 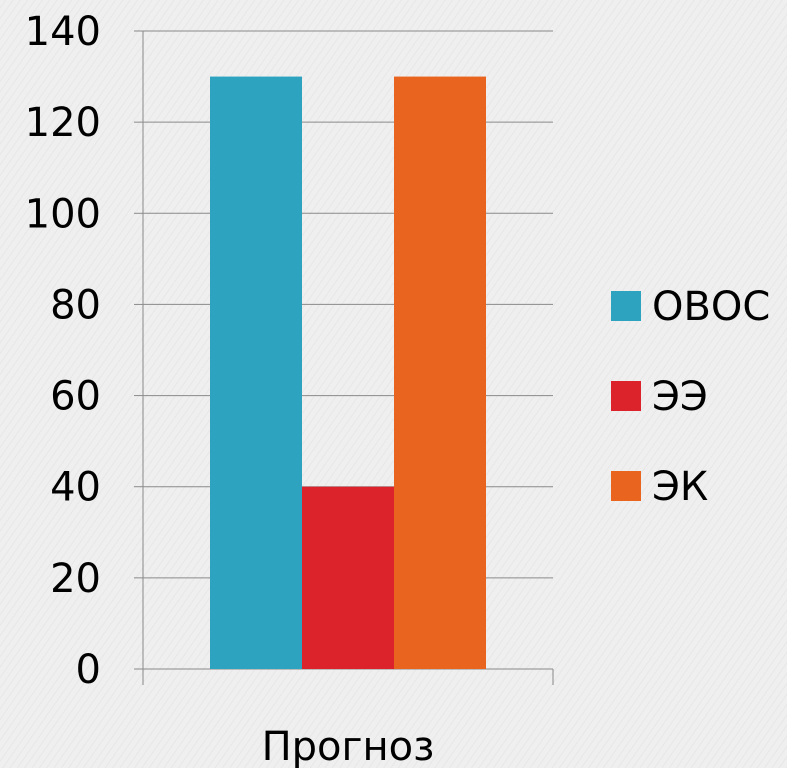 I want to click on legend: ОВОС ЭЭ ЭК, so click(x=690, y=397).